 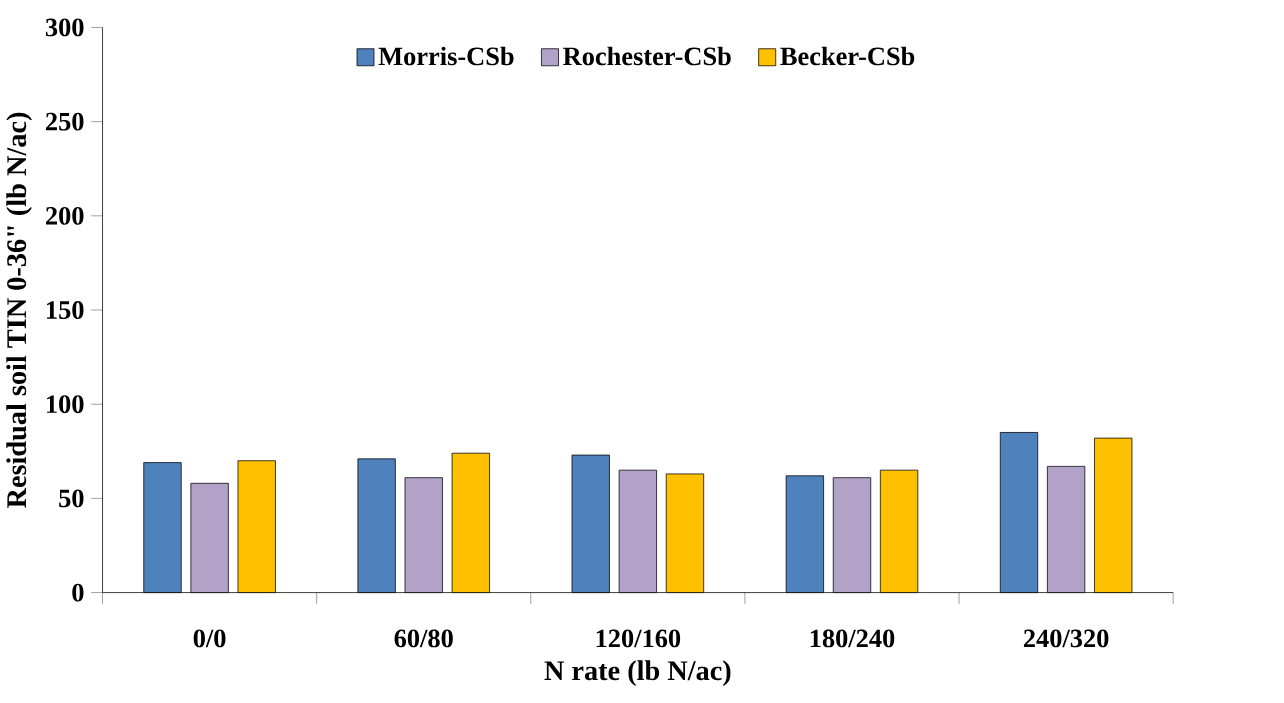 What do you see at coordinates (64, 215) in the screenshot?
I see `y-tick-label: 200` at bounding box center [64, 215].